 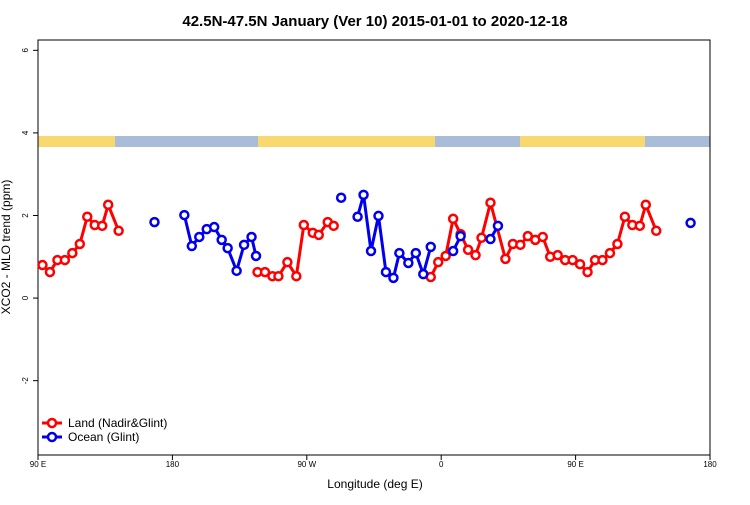 What do you see at coordinates (441, 464) in the screenshot?
I see `x-tick-label: 0` at bounding box center [441, 464].